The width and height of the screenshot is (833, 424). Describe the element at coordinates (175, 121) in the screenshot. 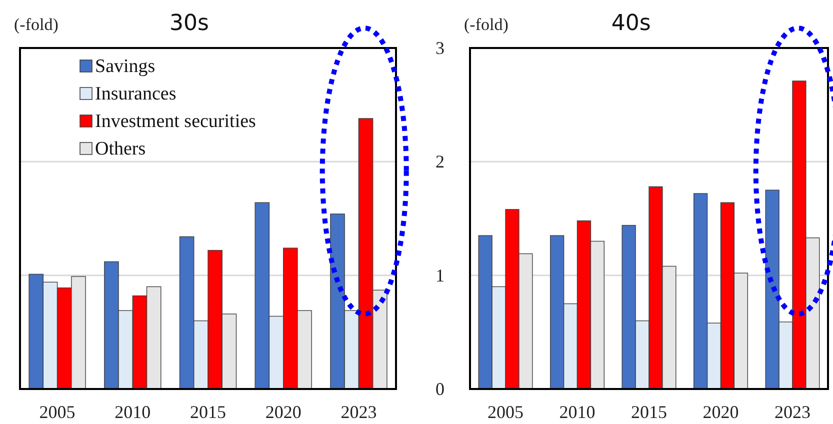

I see `legend-label: Investment securities` at that location.